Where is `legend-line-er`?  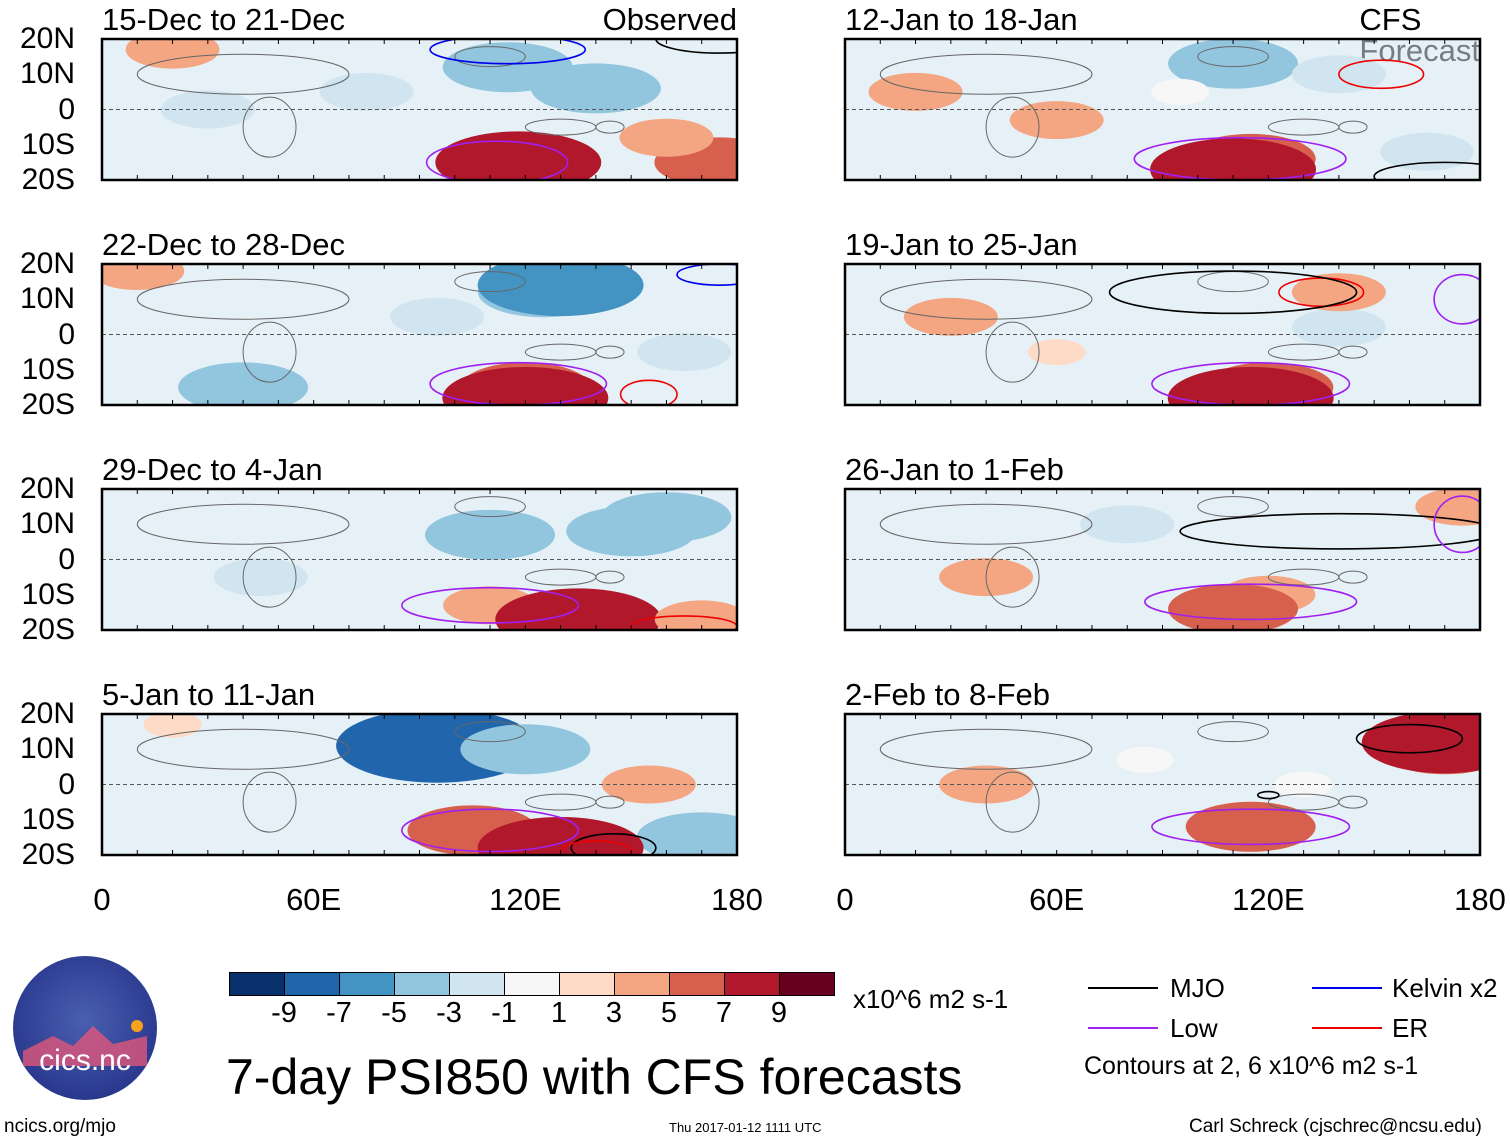 legend-line-er is located at coordinates (1347, 1028).